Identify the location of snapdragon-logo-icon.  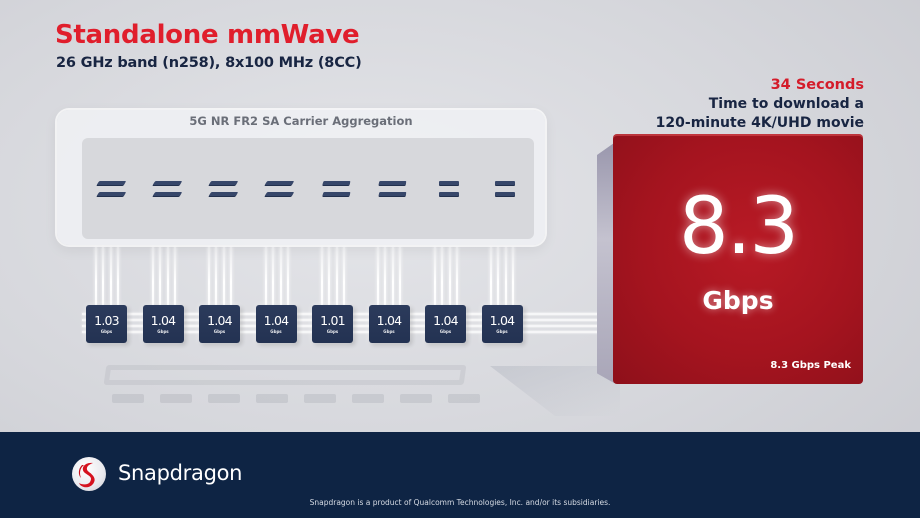
(89, 474).